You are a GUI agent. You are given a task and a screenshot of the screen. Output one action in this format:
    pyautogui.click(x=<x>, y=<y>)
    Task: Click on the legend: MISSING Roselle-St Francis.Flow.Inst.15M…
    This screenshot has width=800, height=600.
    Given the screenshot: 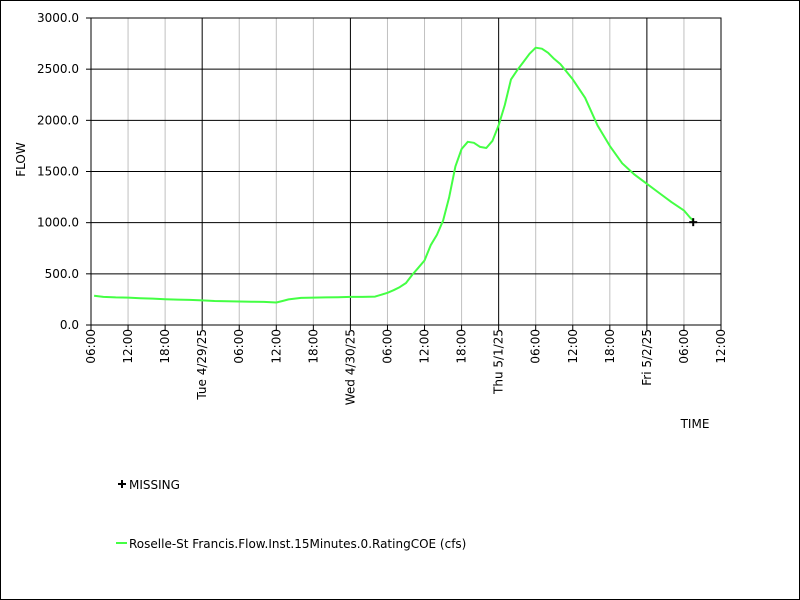 What is the action you would take?
    pyautogui.click(x=291, y=514)
    